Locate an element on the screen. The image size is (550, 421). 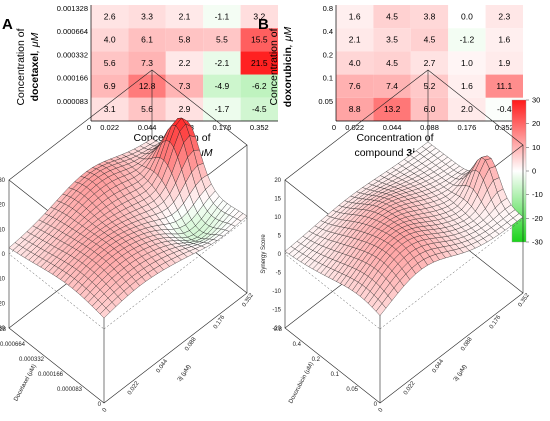
heatmap-a-cell-value: 6.9 is located at coordinates (110, 86).